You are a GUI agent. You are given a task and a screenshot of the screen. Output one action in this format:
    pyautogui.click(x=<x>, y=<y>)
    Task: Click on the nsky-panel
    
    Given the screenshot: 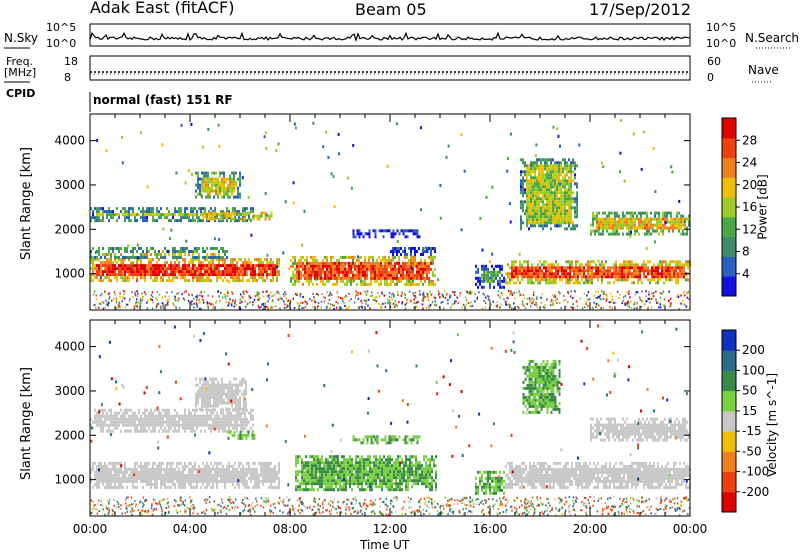 What is the action you would take?
    pyautogui.click(x=390, y=35)
    